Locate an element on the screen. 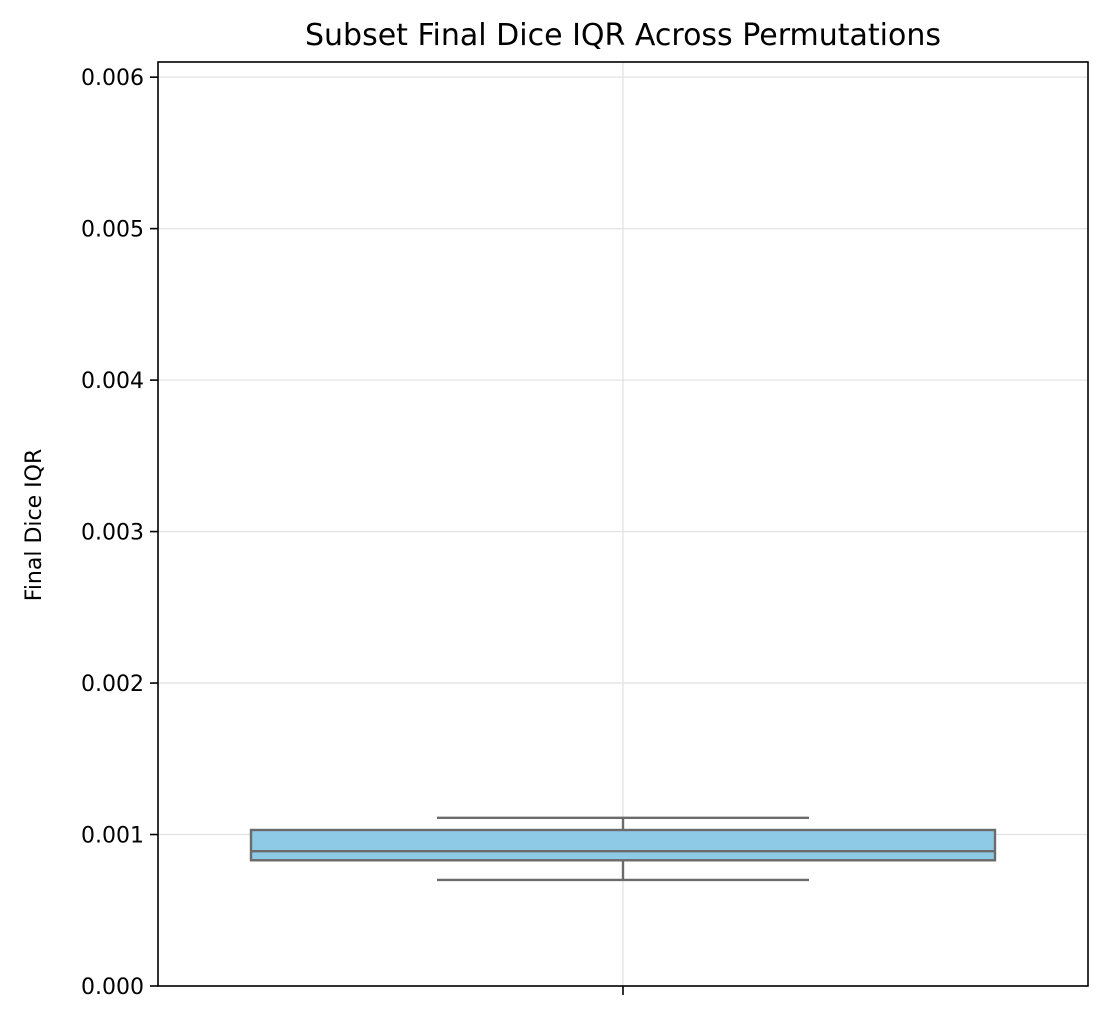  y-tick-label: 0.003 is located at coordinates (112, 533).